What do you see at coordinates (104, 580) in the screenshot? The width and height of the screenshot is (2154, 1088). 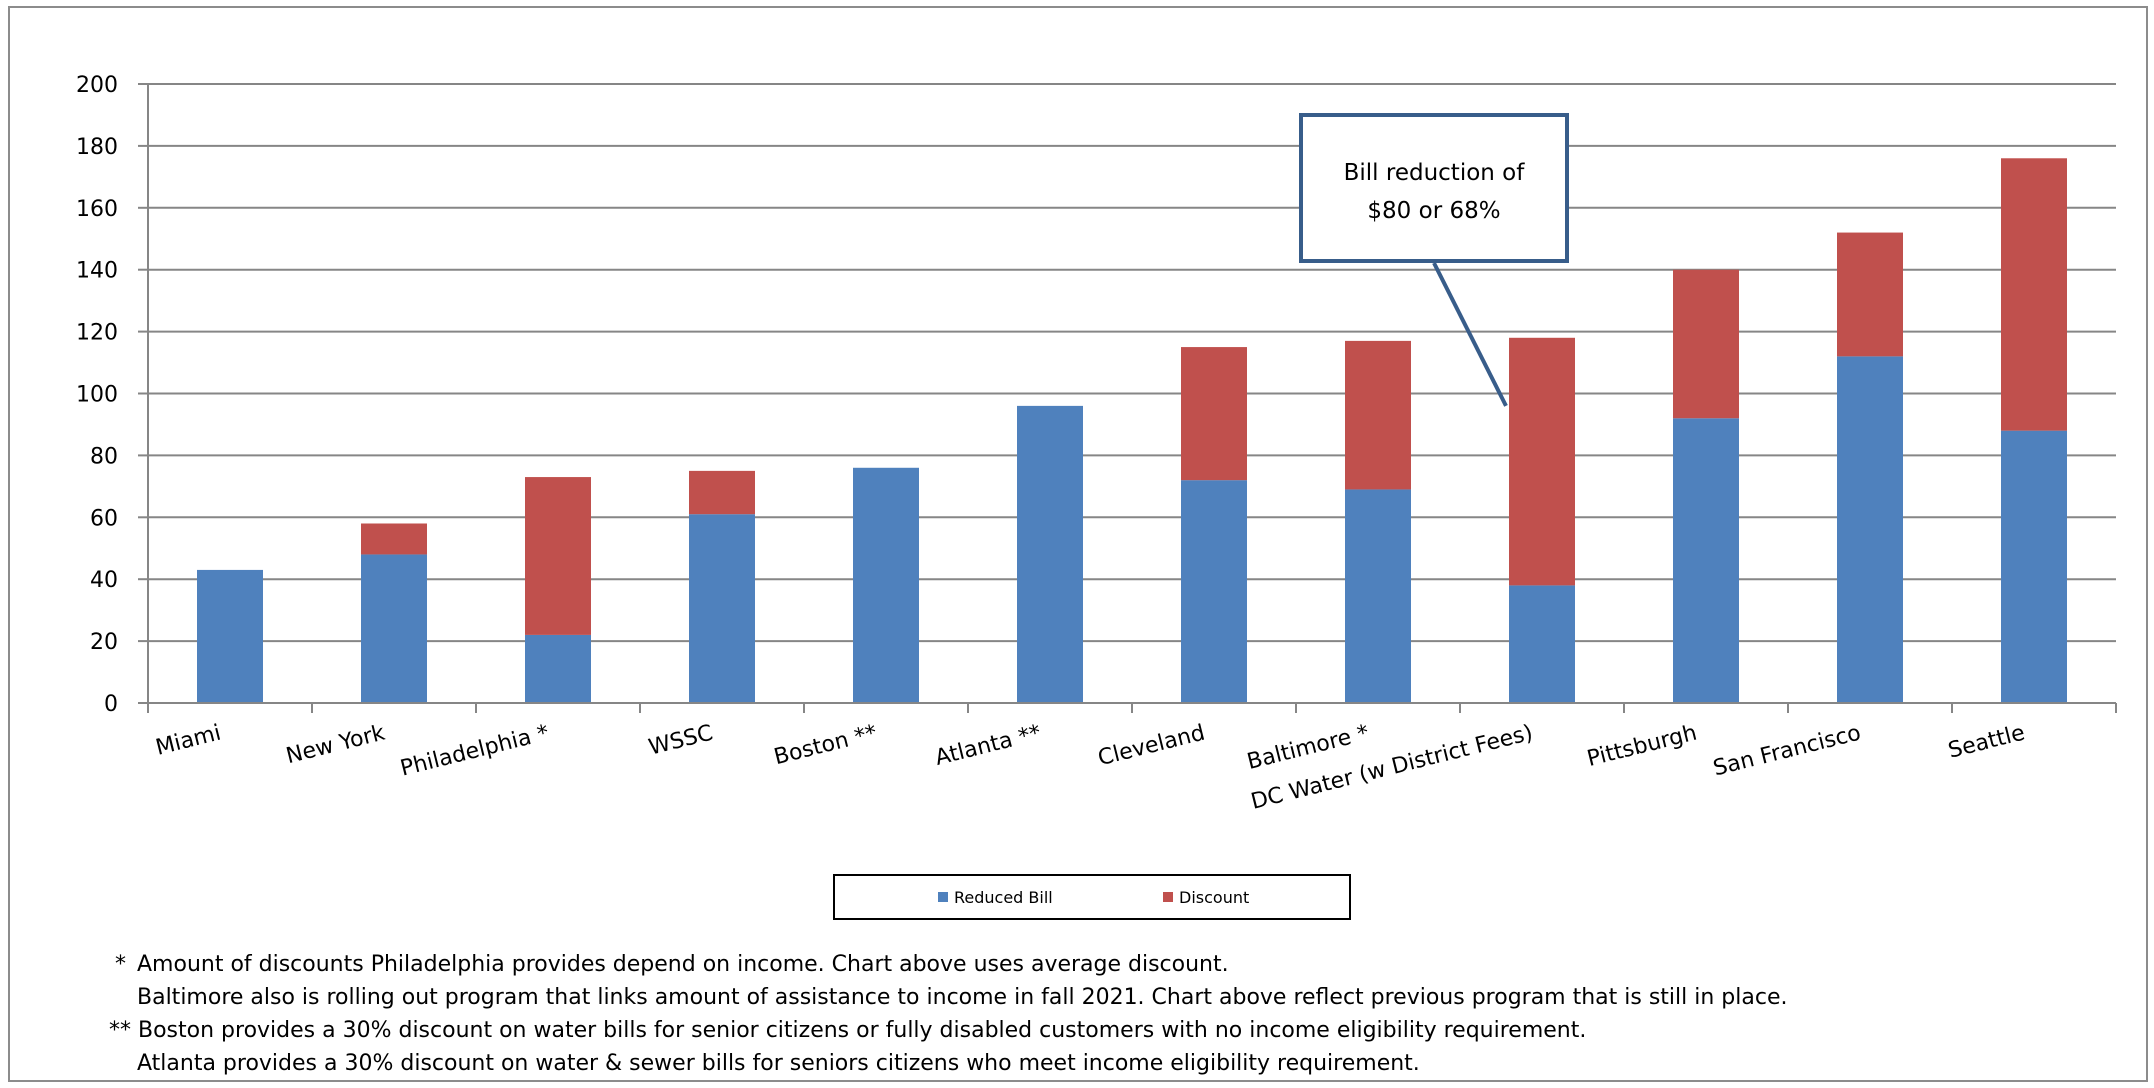 I see `y-tick-label-40: 40` at bounding box center [104, 580].